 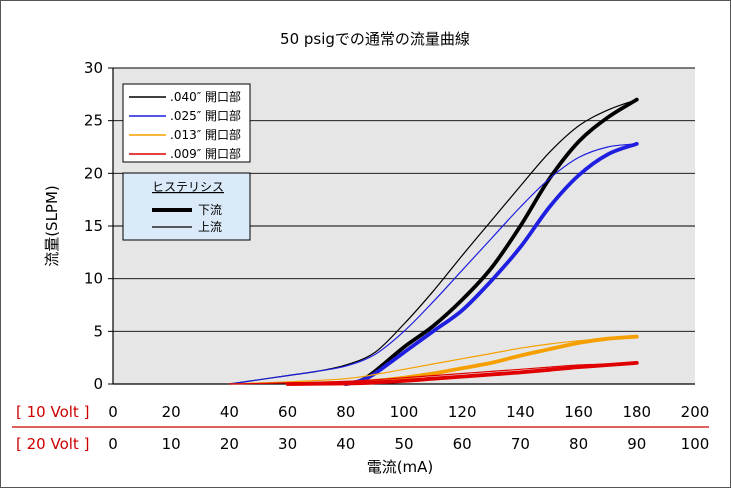 What do you see at coordinates (93, 226) in the screenshot?
I see `y-tick-label: 15` at bounding box center [93, 226].